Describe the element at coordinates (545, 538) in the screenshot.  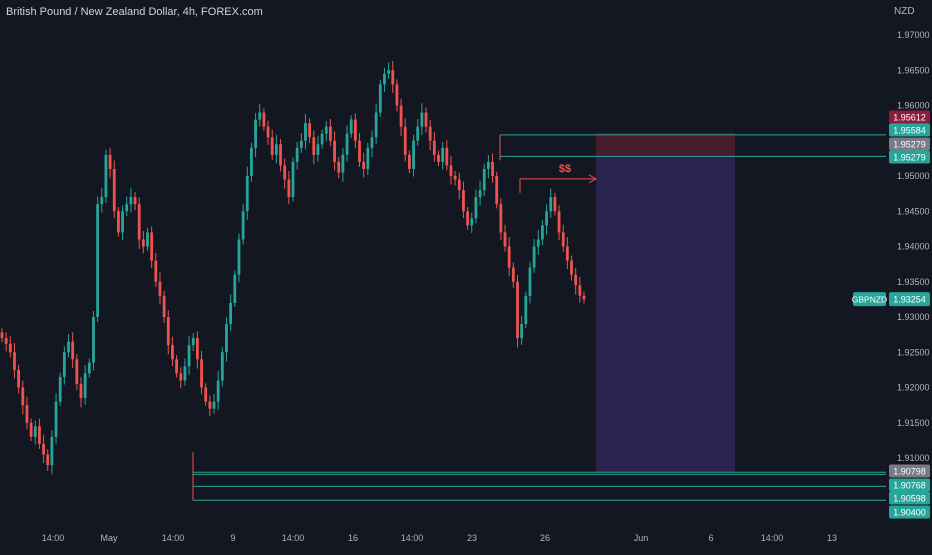
I see `x-tick-label: 26` at that location.